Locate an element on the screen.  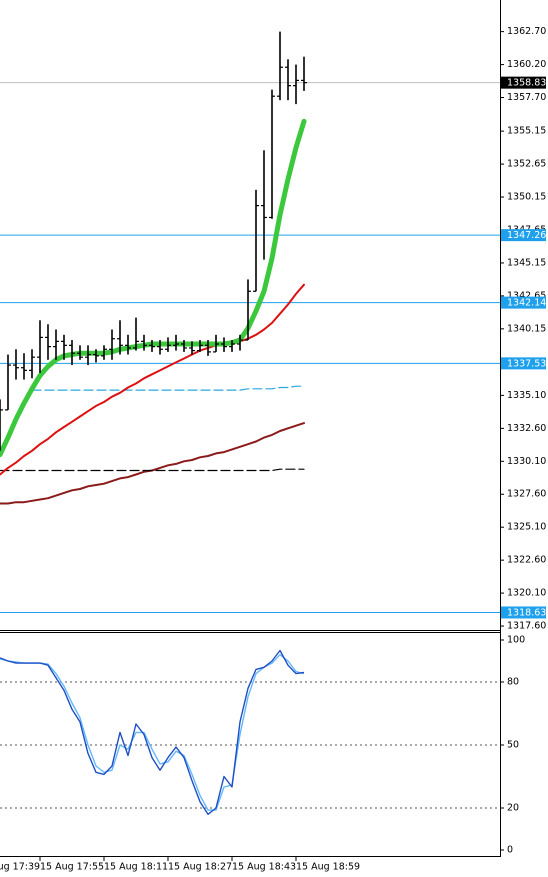
y-tick-label: 1357.70 is located at coordinates (526, 97).